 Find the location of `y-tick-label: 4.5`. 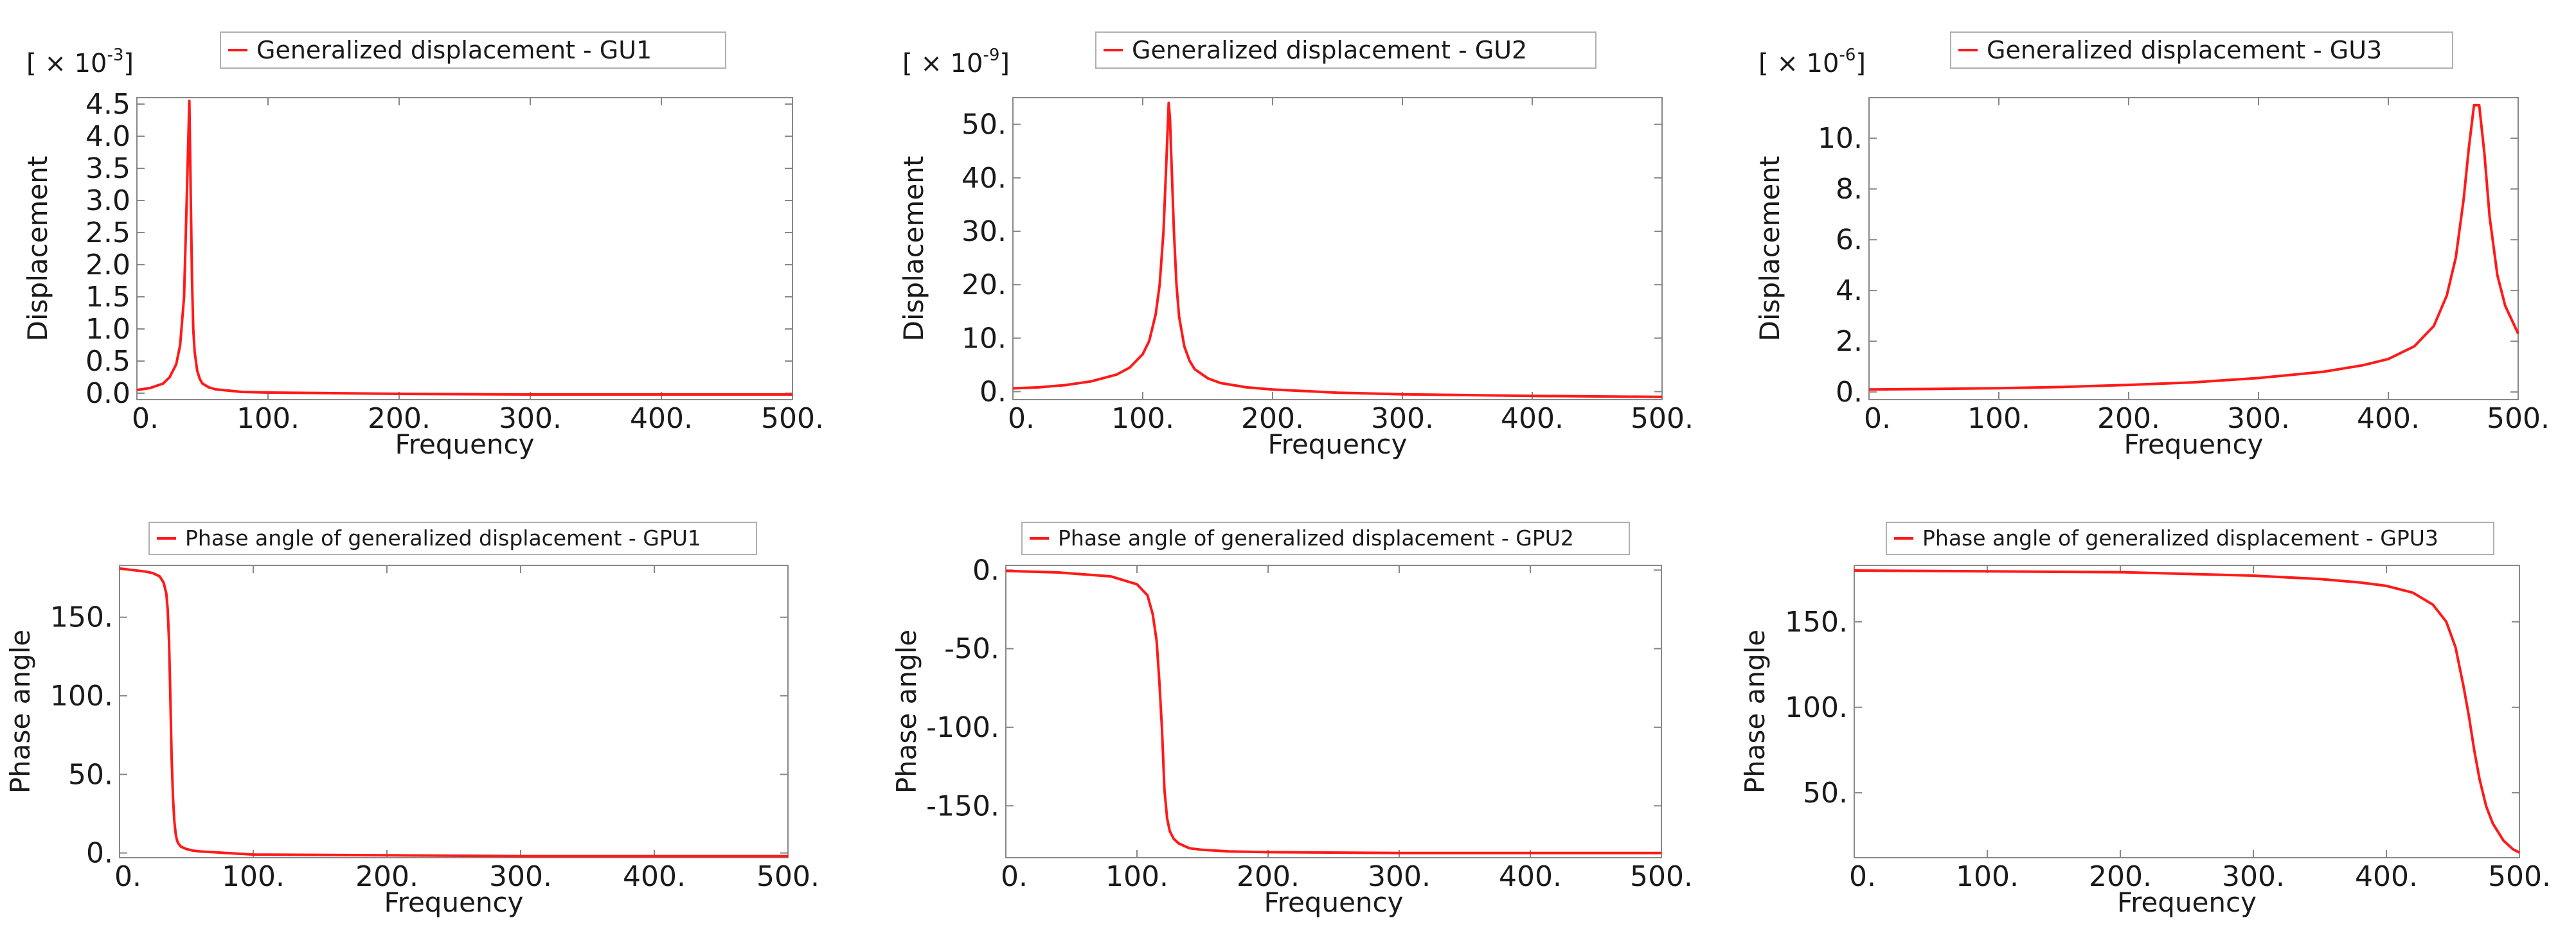

y-tick-label: 4.5 is located at coordinates (107, 104).